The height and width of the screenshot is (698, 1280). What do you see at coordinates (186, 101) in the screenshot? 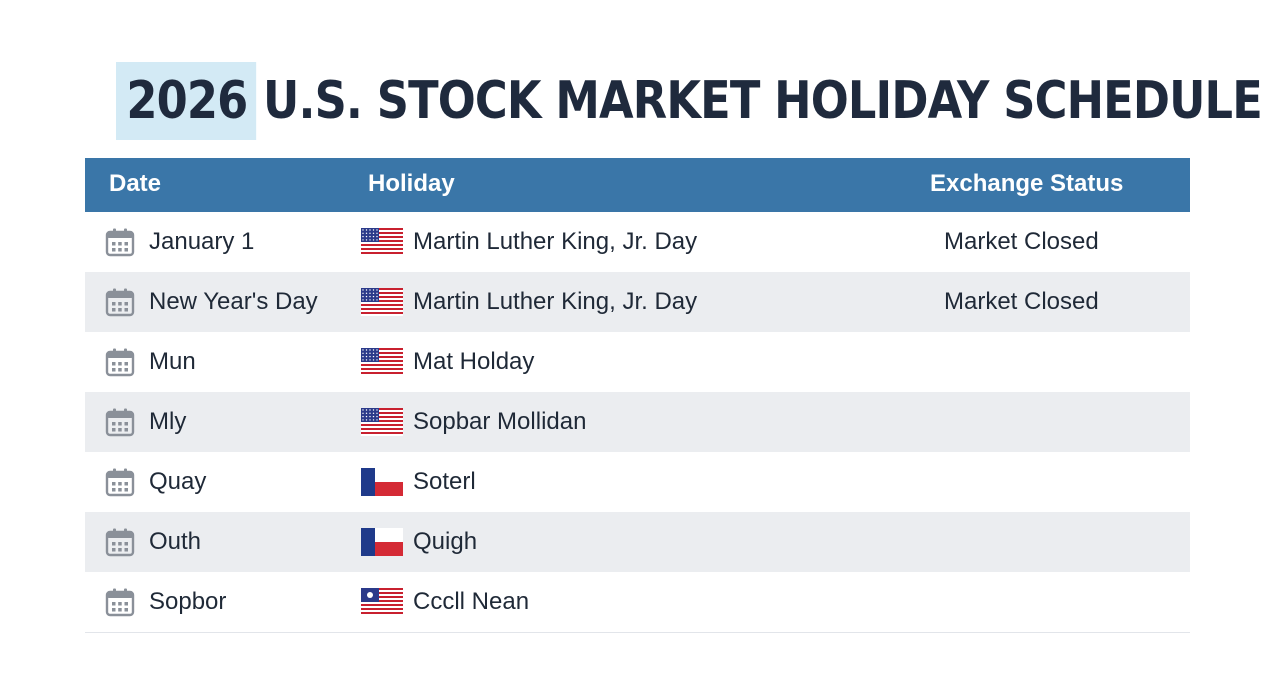
I see `title-year-highlight: 2026` at bounding box center [186, 101].